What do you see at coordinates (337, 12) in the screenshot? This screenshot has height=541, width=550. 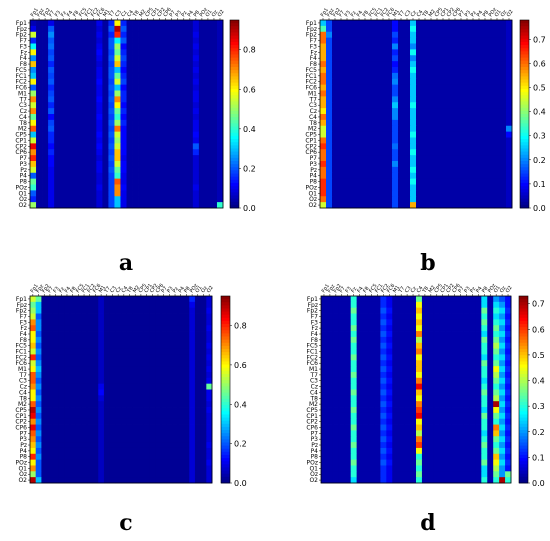 I see `x-tick-label: Fp2` at bounding box center [337, 12].